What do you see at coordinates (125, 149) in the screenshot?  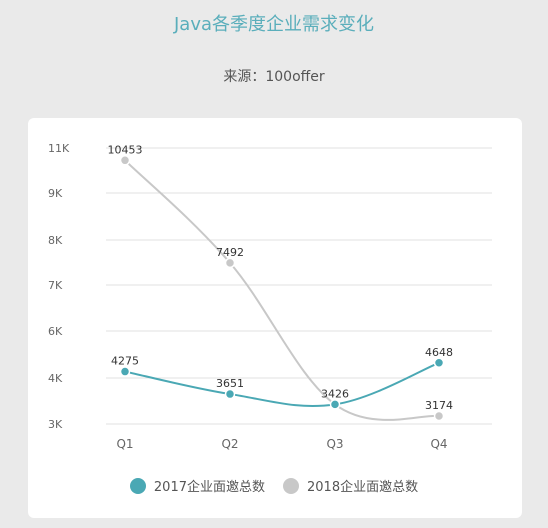 I see `data-label-2018: 10453` at bounding box center [125, 149].